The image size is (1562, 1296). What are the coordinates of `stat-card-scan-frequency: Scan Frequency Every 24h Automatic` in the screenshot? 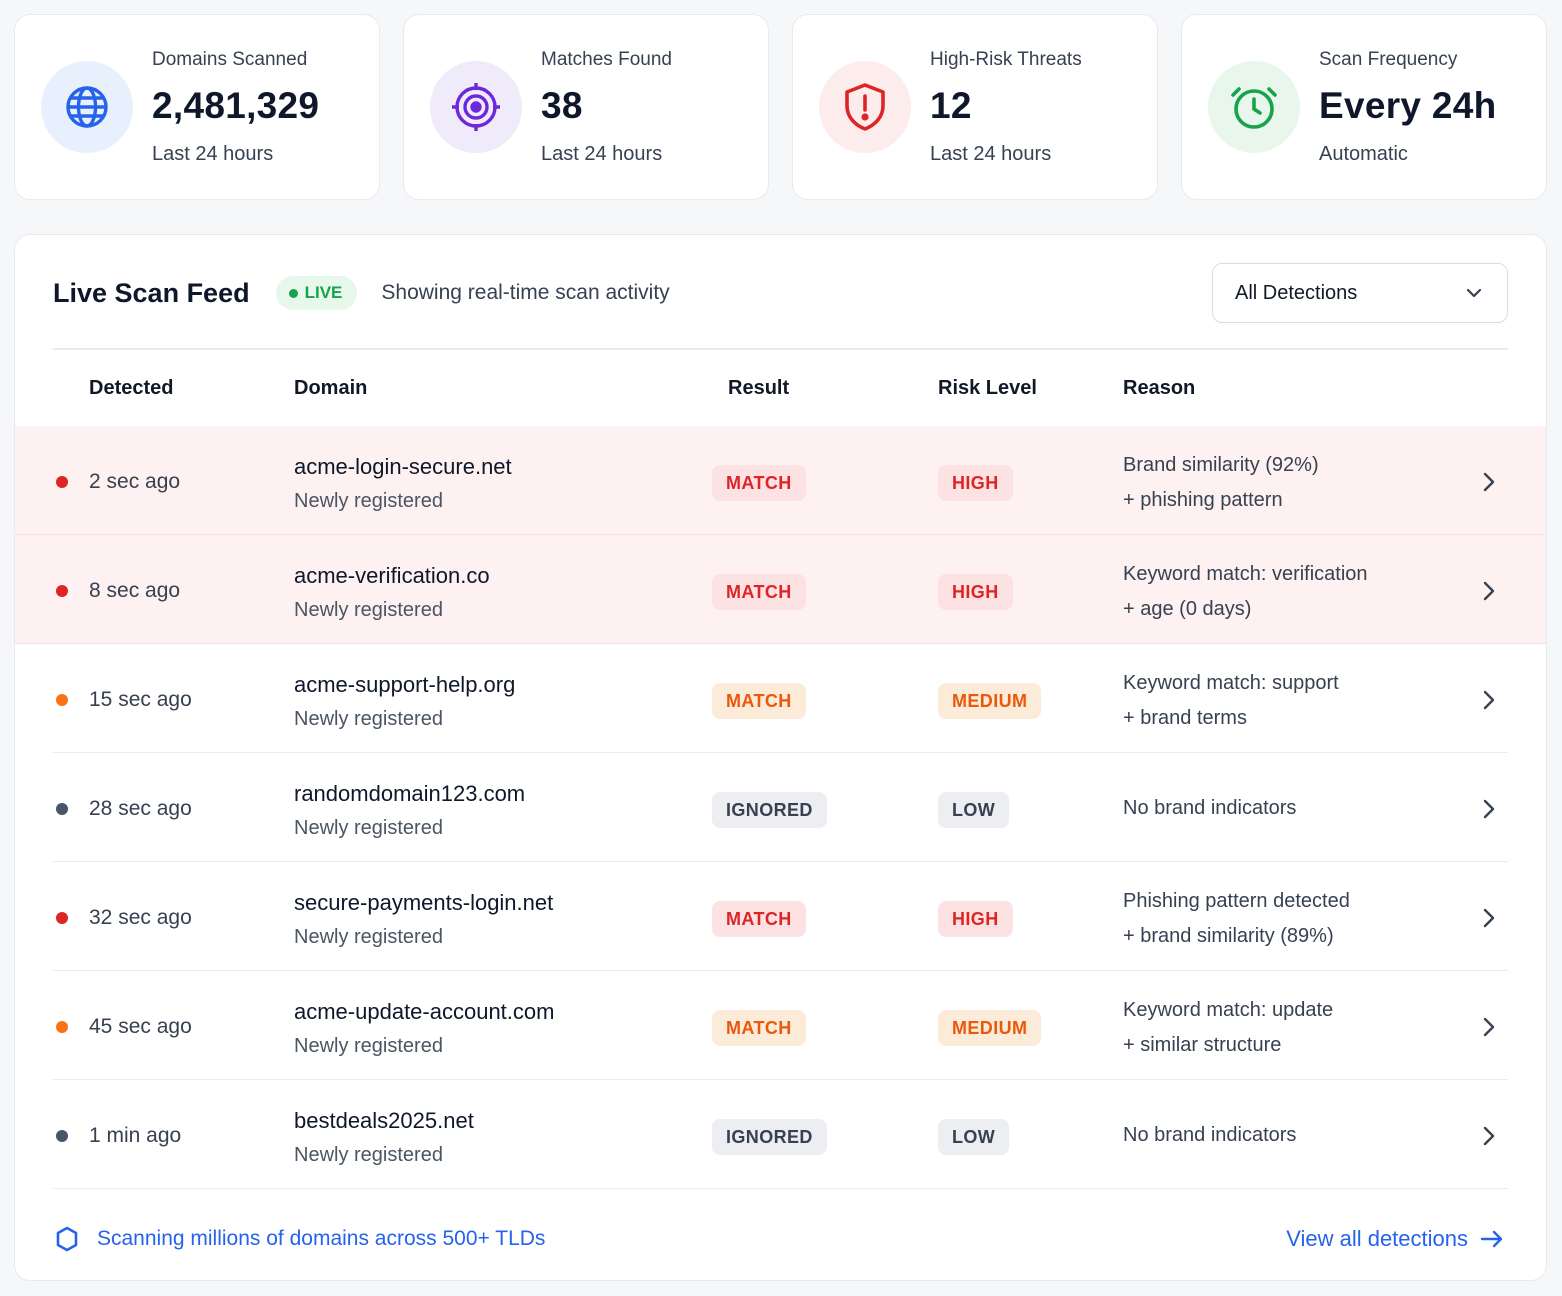 It's located at (1364, 107).